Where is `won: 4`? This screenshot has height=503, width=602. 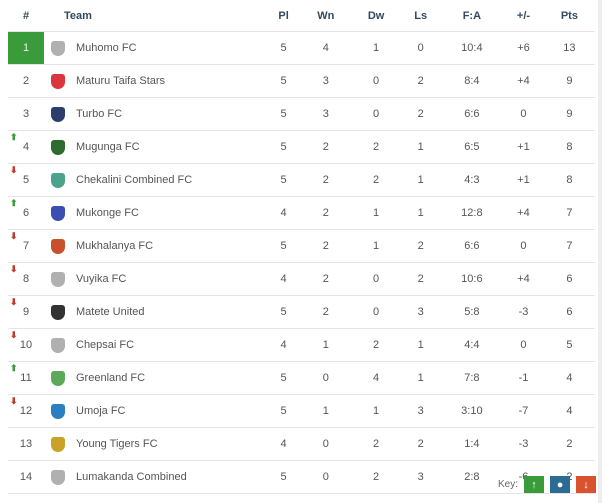 won: 4 is located at coordinates (326, 48).